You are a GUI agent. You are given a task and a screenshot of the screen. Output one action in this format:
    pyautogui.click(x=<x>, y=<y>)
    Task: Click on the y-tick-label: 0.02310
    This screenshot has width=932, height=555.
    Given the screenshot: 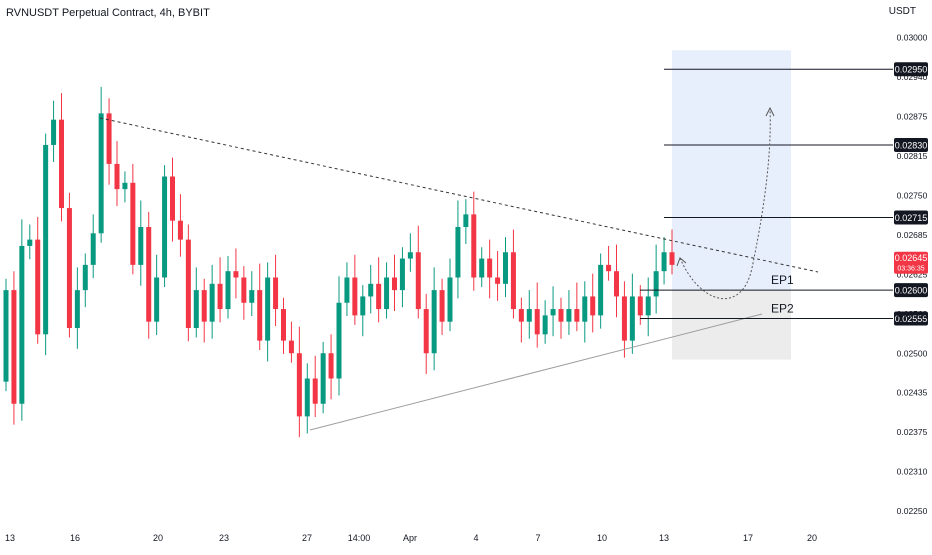 What is the action you would take?
    pyautogui.click(x=912, y=472)
    